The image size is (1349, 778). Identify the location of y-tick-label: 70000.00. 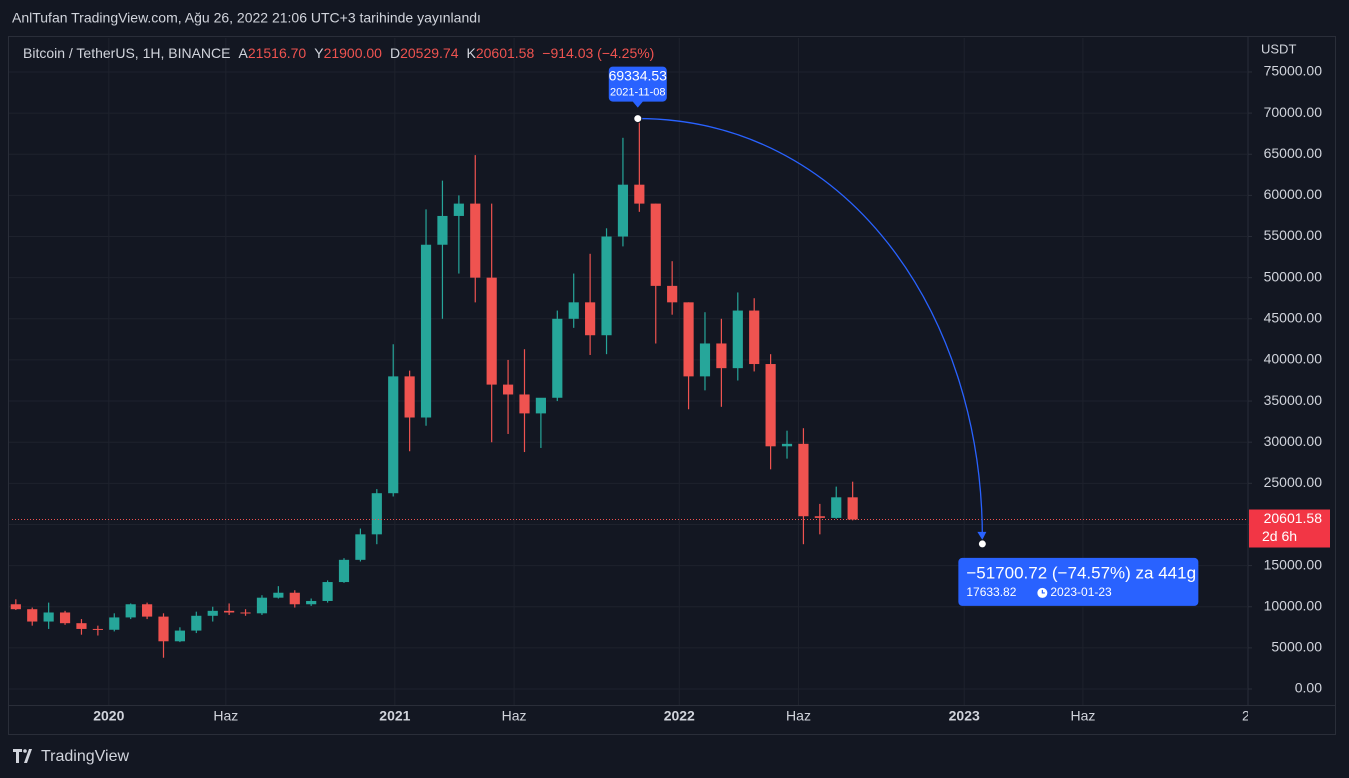
(1293, 112).